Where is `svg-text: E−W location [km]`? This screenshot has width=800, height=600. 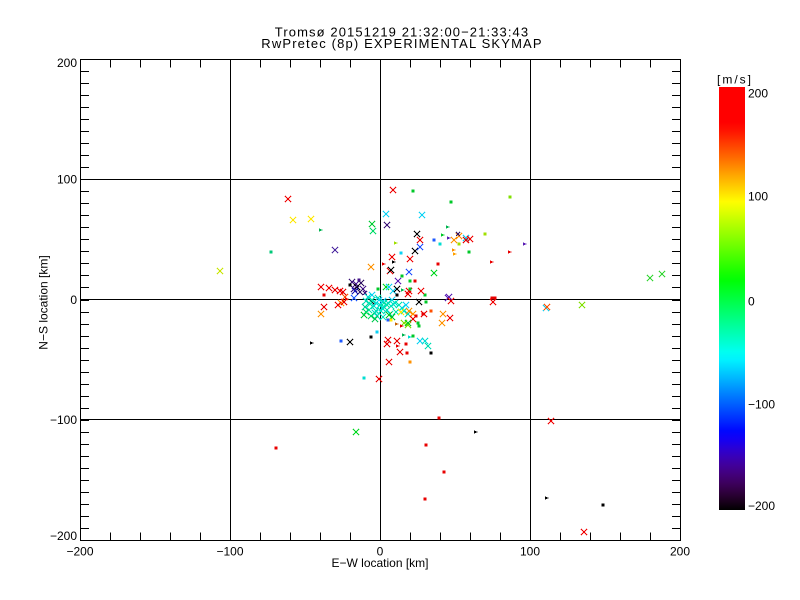 svg-text: E−W location [km] is located at coordinates (379, 563).